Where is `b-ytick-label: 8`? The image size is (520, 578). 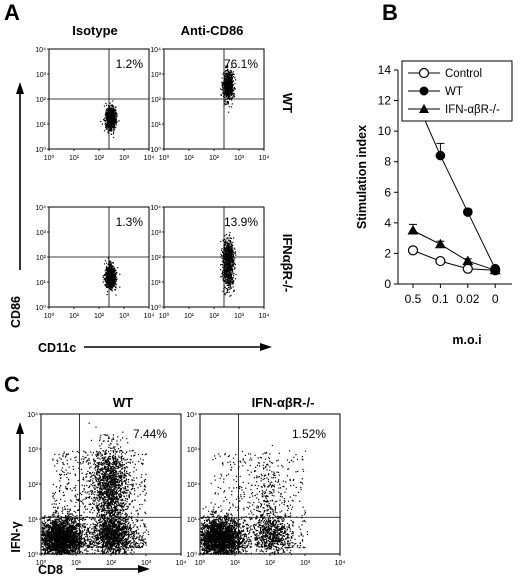
b-ytick-label: 8 is located at coordinates (387, 162).